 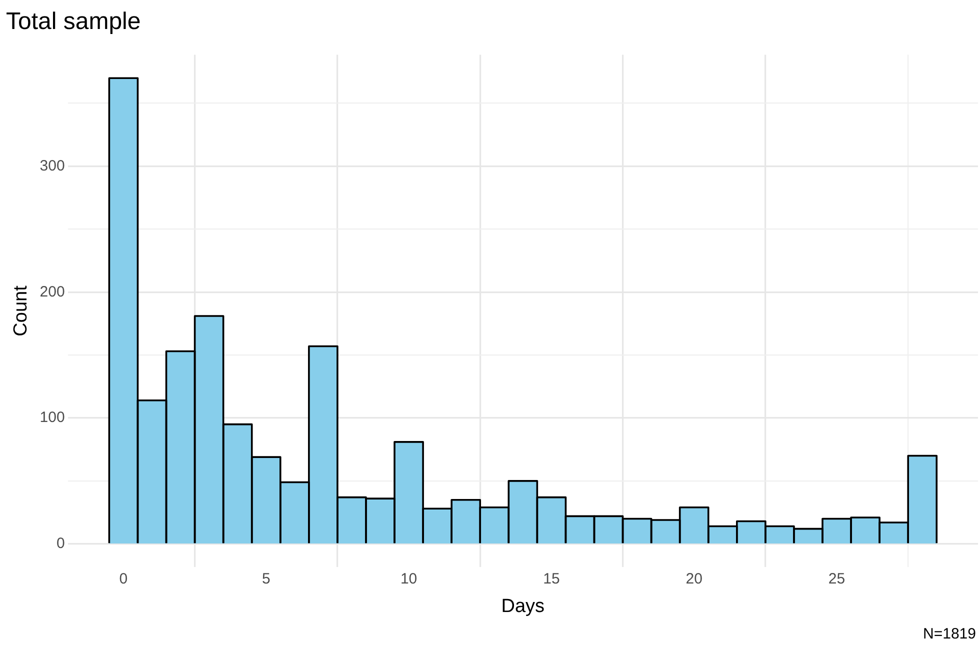 What do you see at coordinates (409, 579) in the screenshot?
I see `x-tick-label: 10` at bounding box center [409, 579].